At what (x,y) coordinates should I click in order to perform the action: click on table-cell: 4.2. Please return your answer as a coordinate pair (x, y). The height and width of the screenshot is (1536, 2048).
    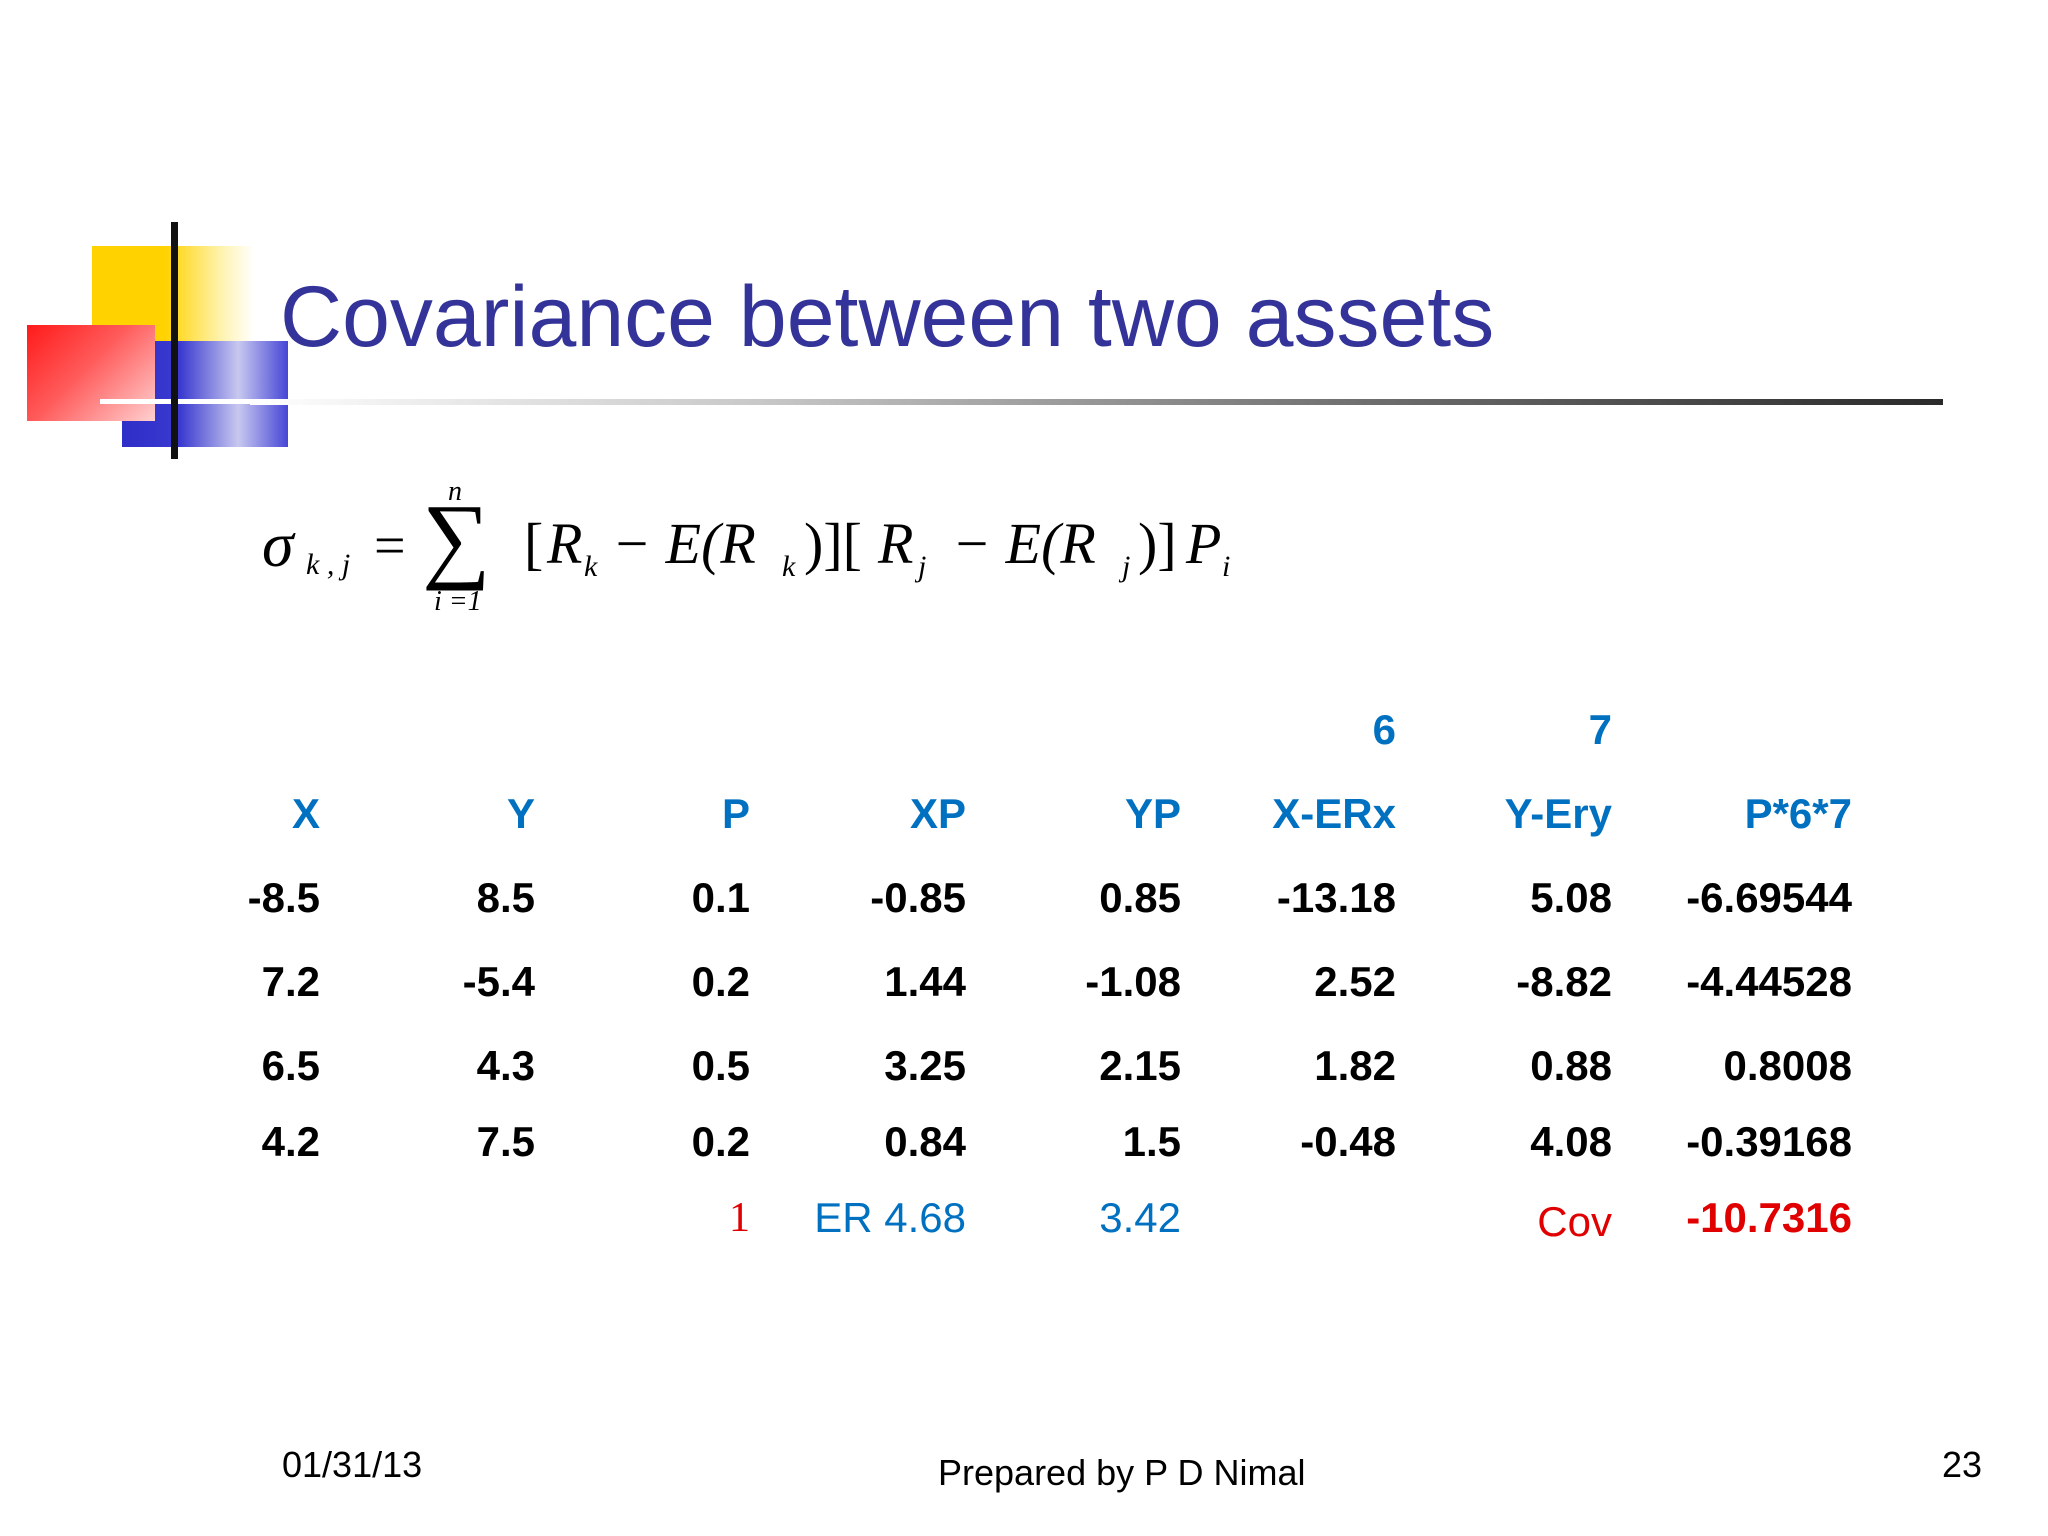
    Looking at the image, I should click on (290, 1141).